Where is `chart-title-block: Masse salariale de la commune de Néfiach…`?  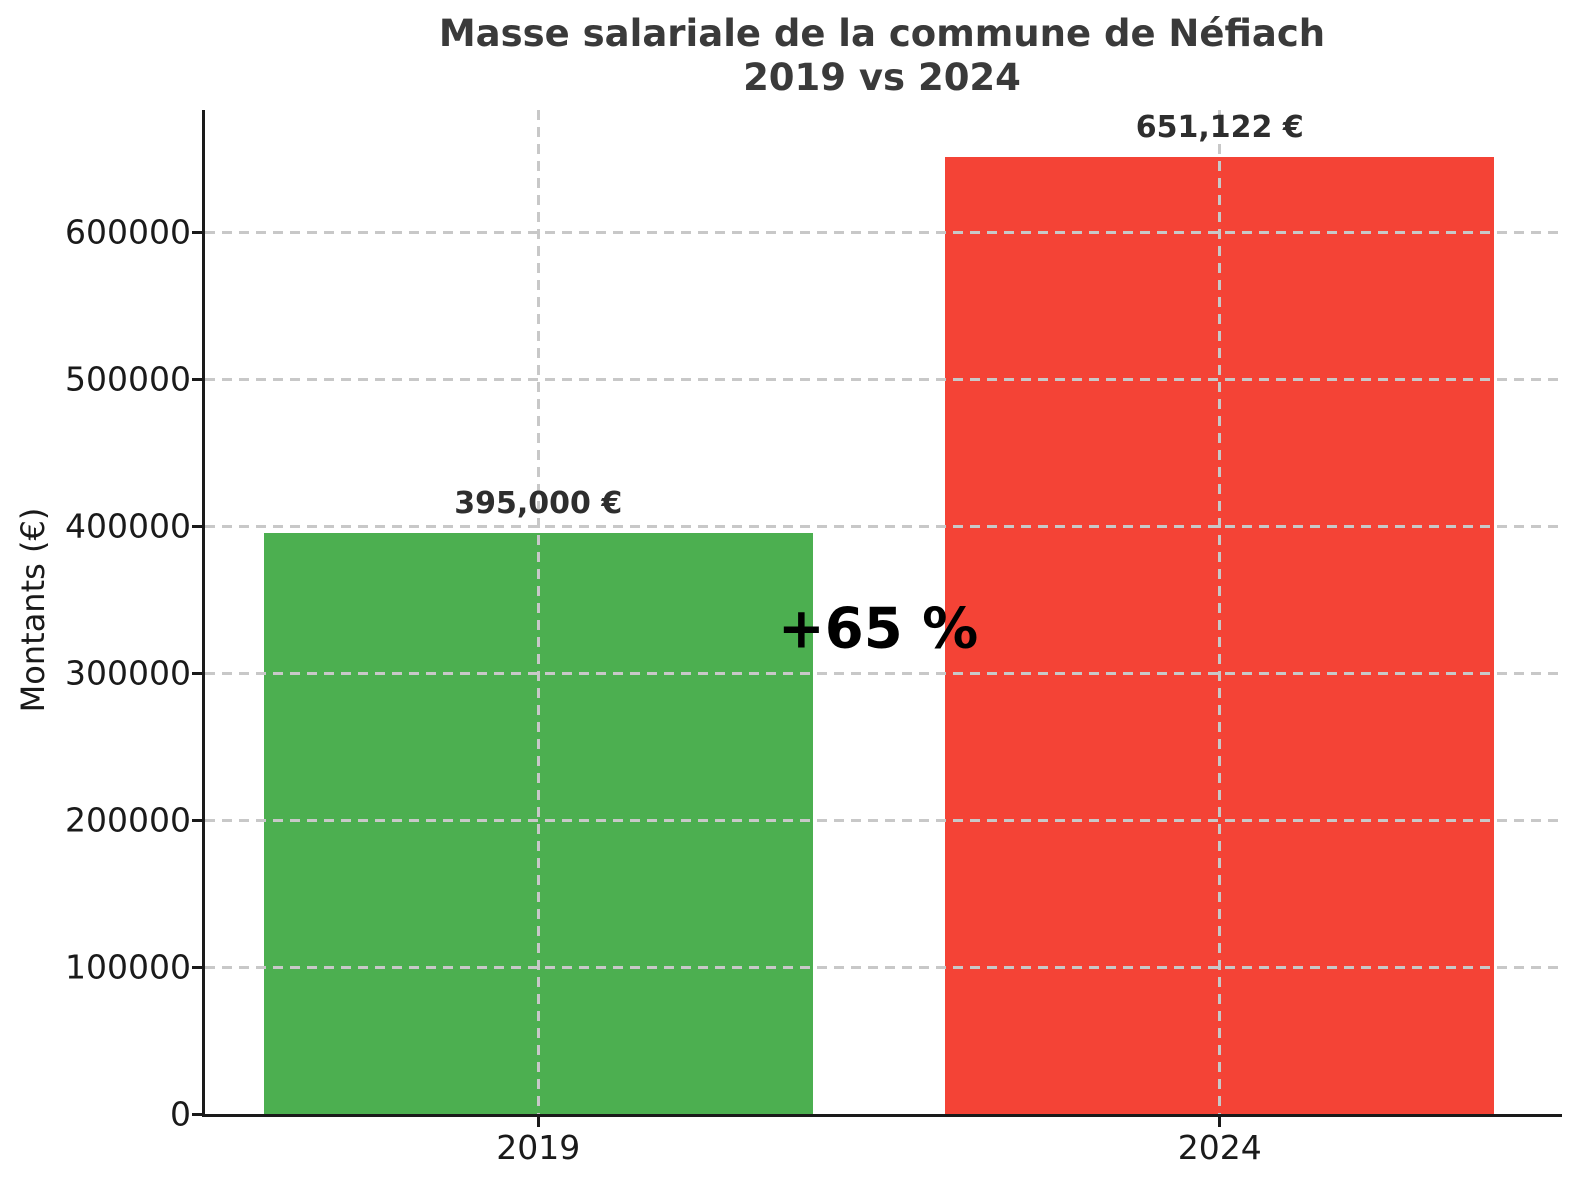
chart-title-block: Masse salariale de la commune de Néfiach… is located at coordinates (882, 56).